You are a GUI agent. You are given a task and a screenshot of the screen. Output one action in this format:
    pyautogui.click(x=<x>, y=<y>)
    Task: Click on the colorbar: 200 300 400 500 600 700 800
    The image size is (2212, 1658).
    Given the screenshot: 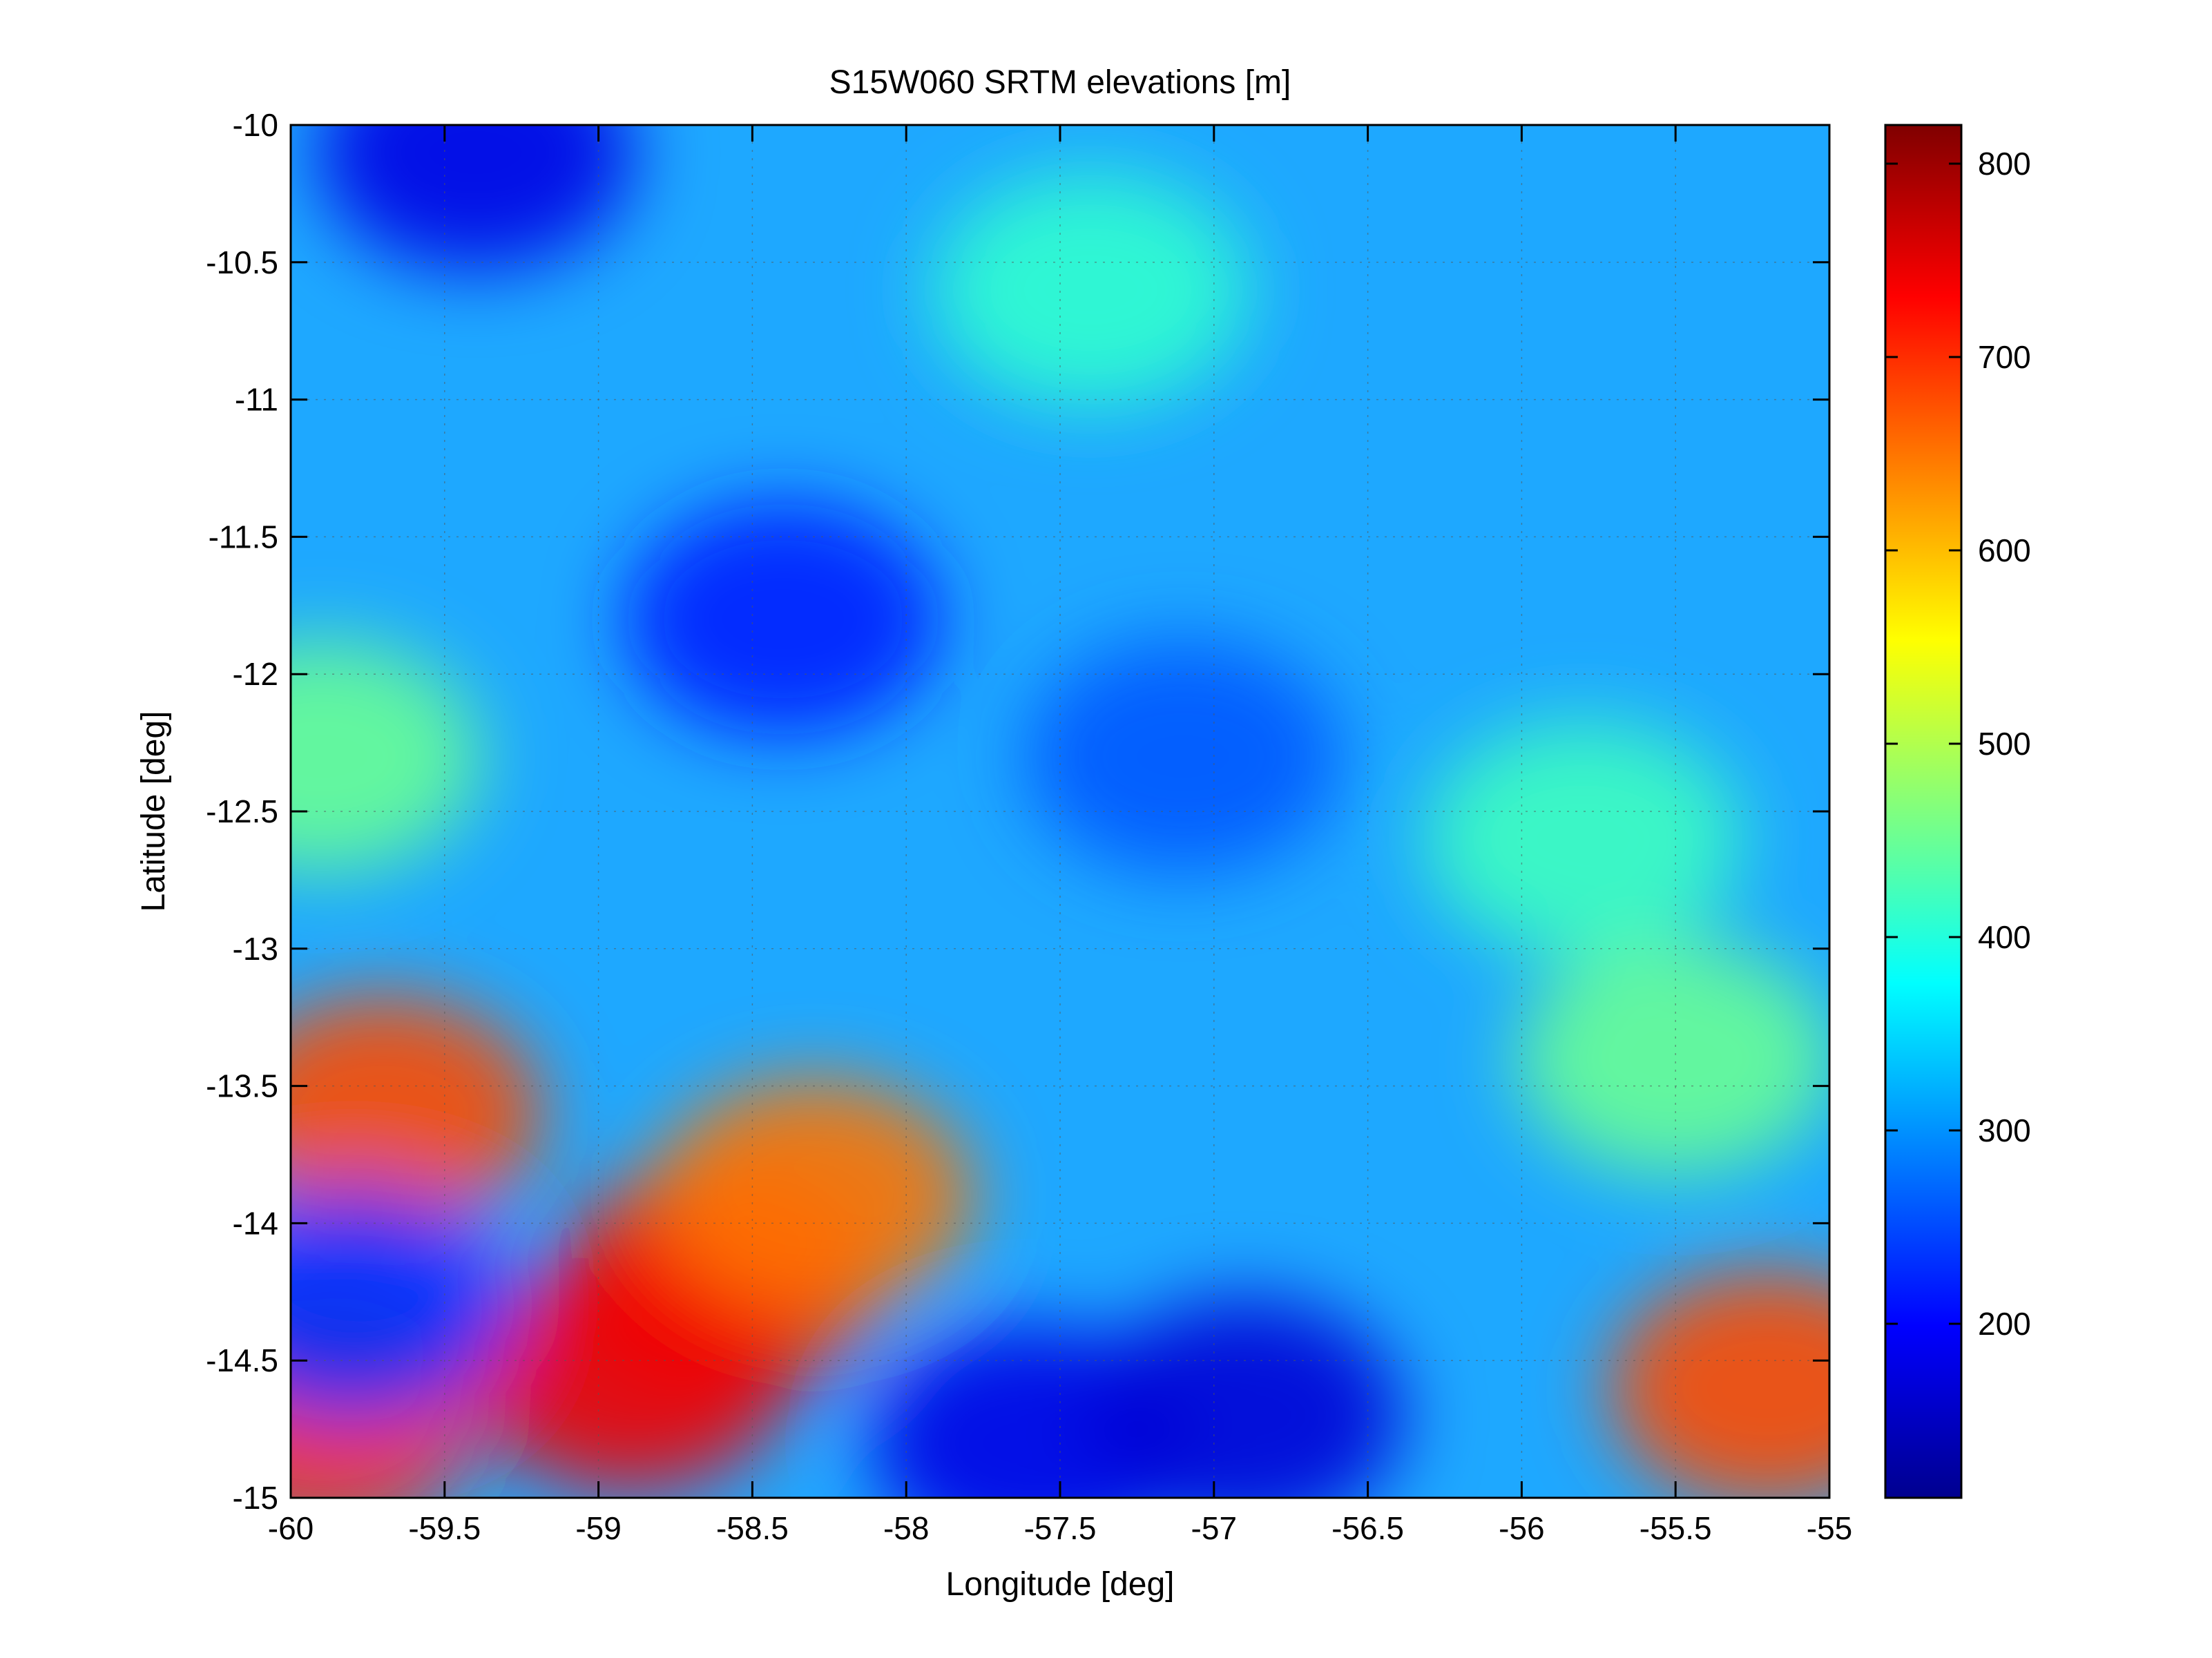 What is the action you would take?
    pyautogui.click(x=1957, y=812)
    